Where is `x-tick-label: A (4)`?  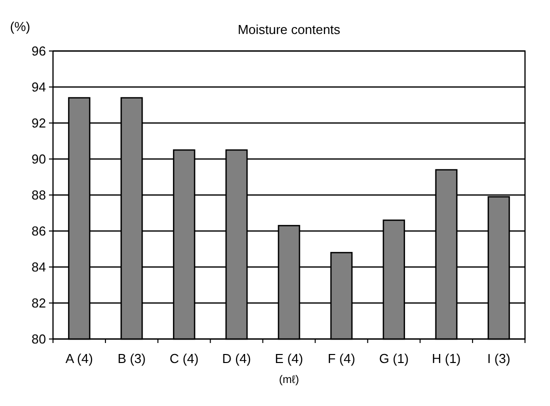 x-tick-label: A (4) is located at coordinates (79, 358).